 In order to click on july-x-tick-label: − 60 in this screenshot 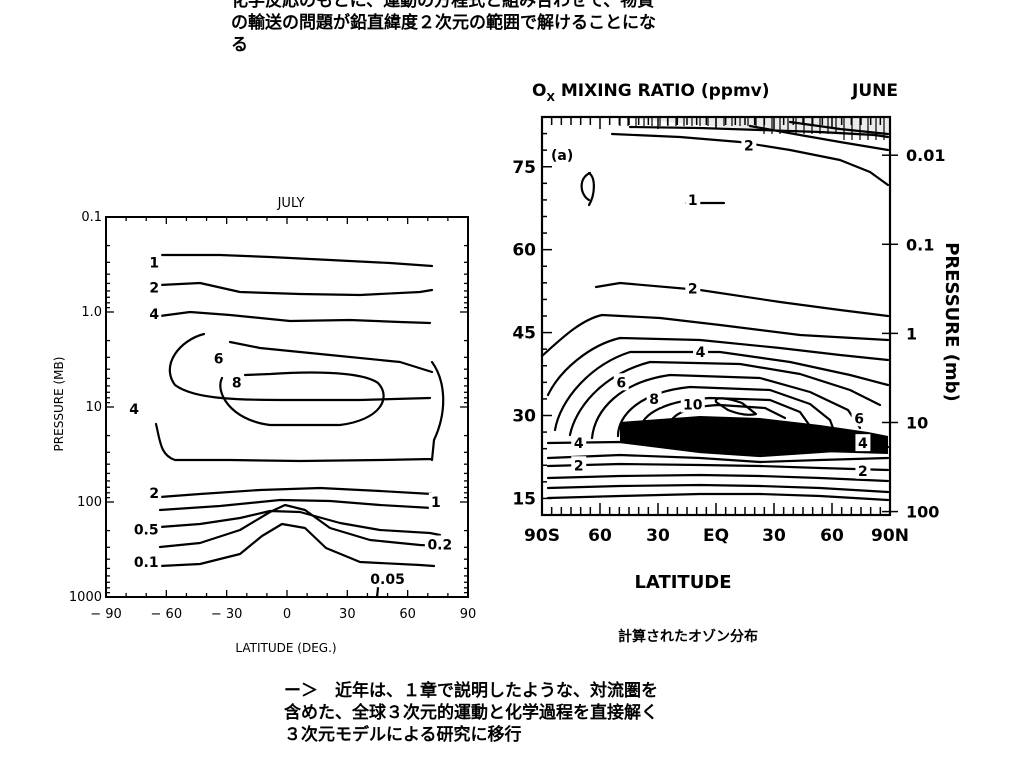, I will do `click(167, 614)`.